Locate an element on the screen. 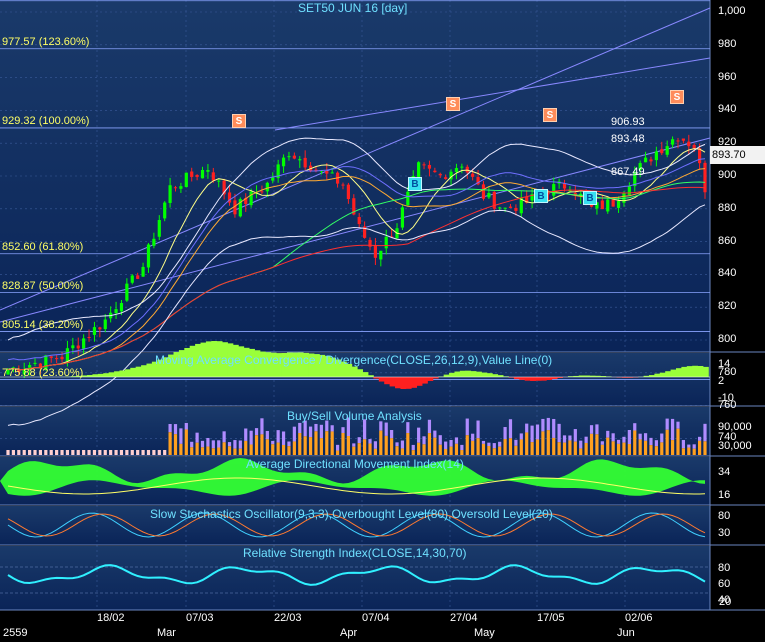 The image size is (765, 642). x-axis-date-label: 27/04 is located at coordinates (464, 618).